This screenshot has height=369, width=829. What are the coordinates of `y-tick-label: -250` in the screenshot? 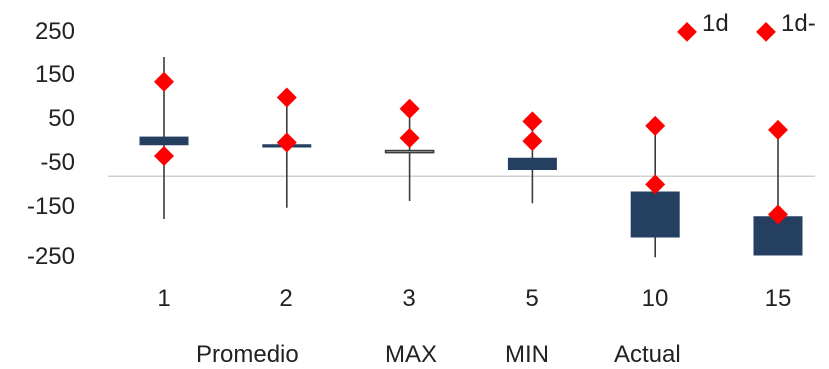 It's located at (51, 256).